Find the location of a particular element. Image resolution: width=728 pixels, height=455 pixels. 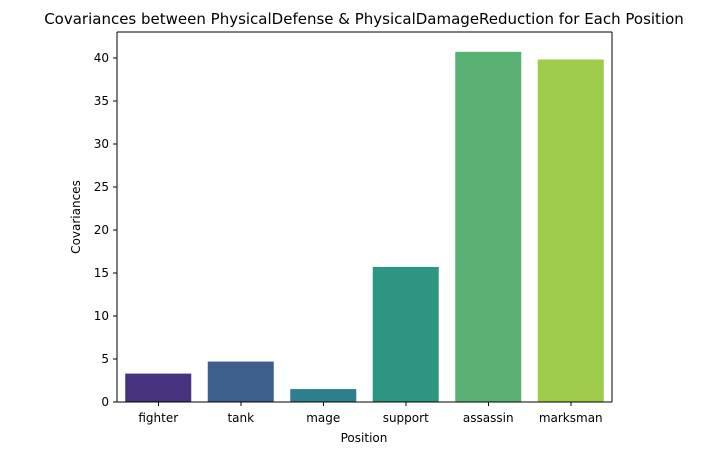

x-tick-label-support: support is located at coordinates (406, 418).